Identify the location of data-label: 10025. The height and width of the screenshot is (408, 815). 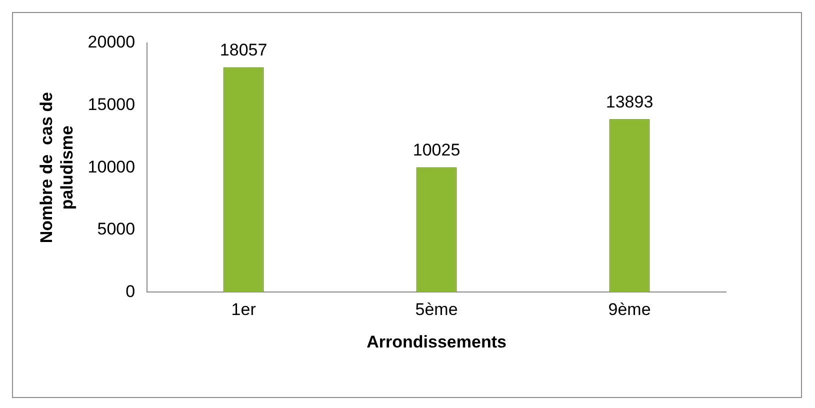
(436, 150).